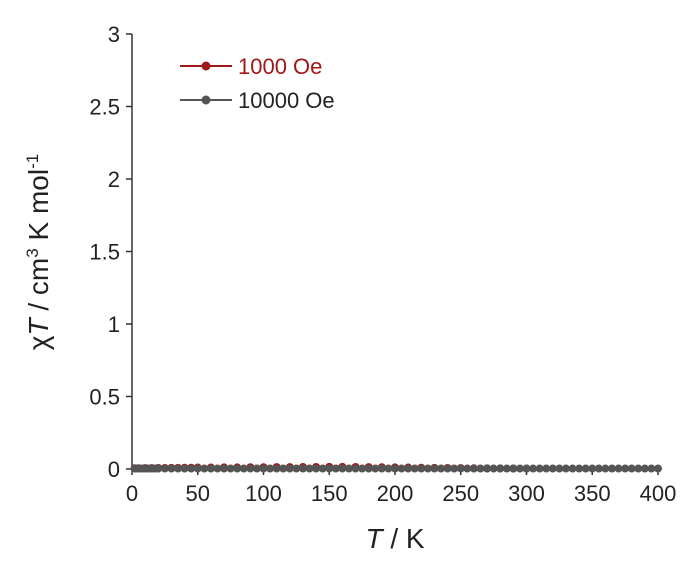 The height and width of the screenshot is (561, 685). What do you see at coordinates (104, 252) in the screenshot?
I see `y-tick-label: 1.5` at bounding box center [104, 252].